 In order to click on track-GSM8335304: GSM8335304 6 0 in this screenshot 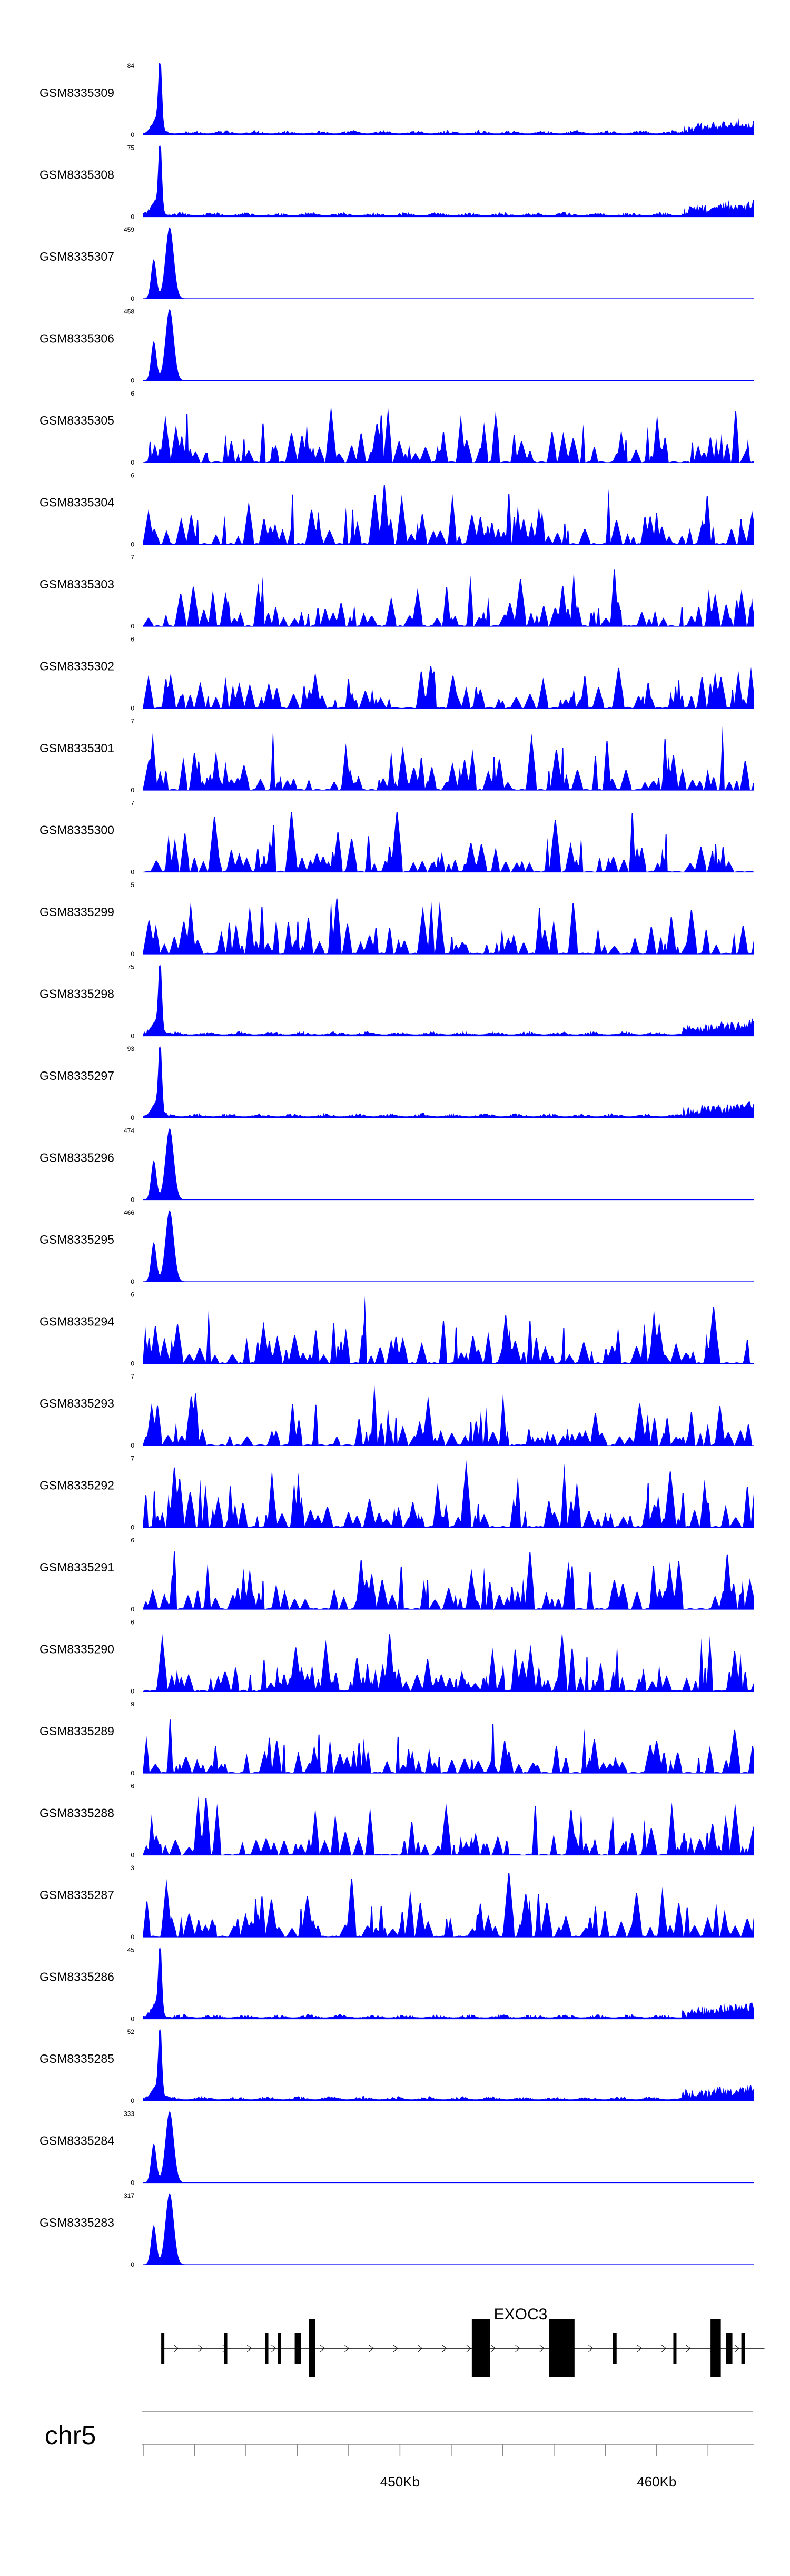, I will do `click(396, 510)`.